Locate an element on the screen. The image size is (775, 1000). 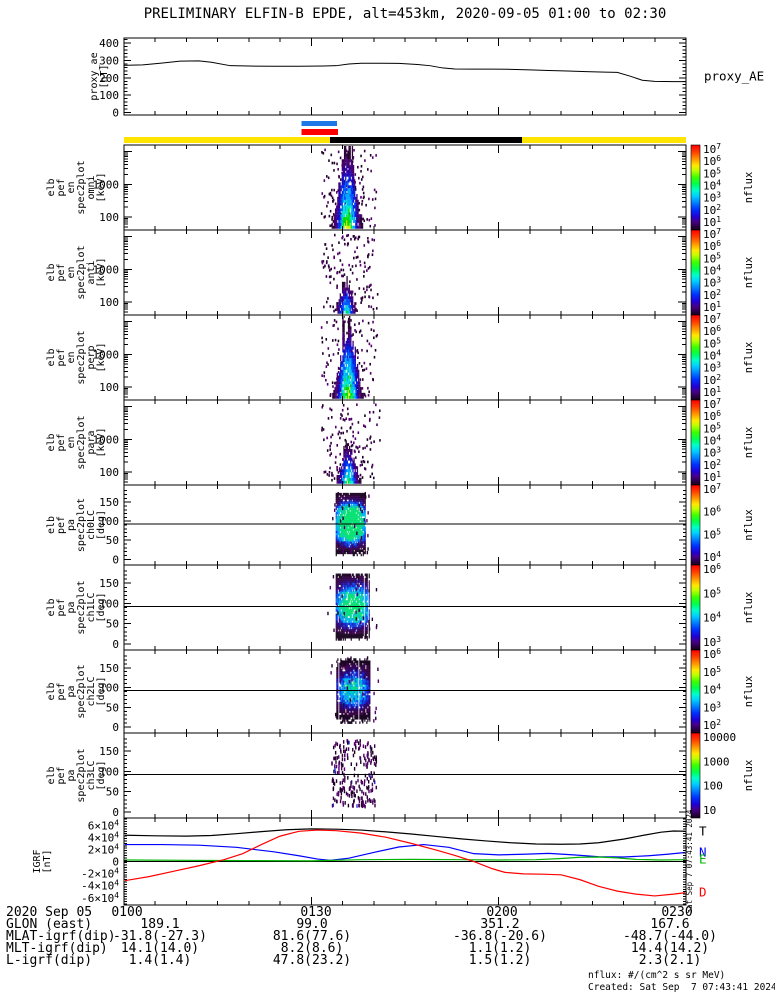
epd-blue-bar is located at coordinates (319, 123).